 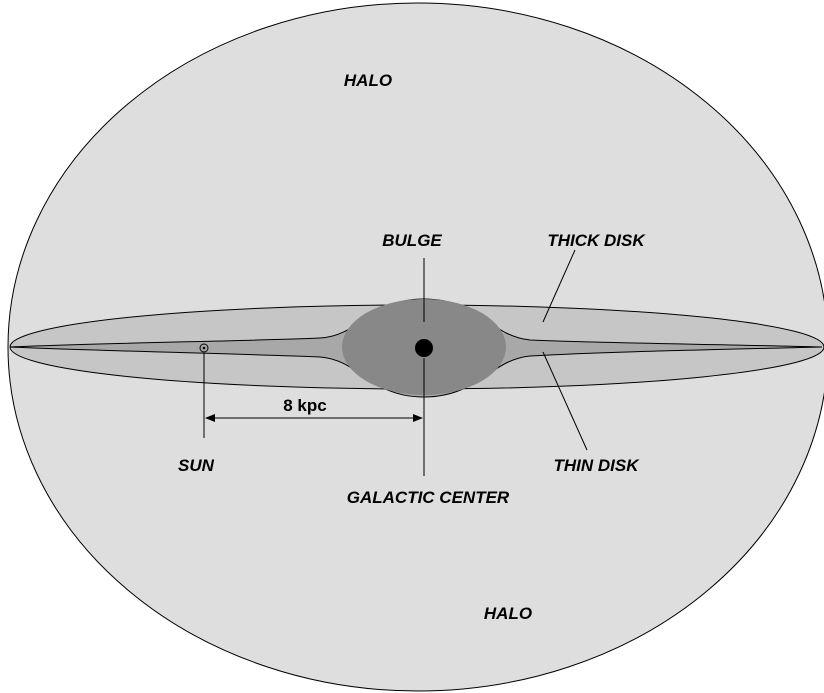 I want to click on label: GALACTIC CENTER, so click(x=428, y=497).